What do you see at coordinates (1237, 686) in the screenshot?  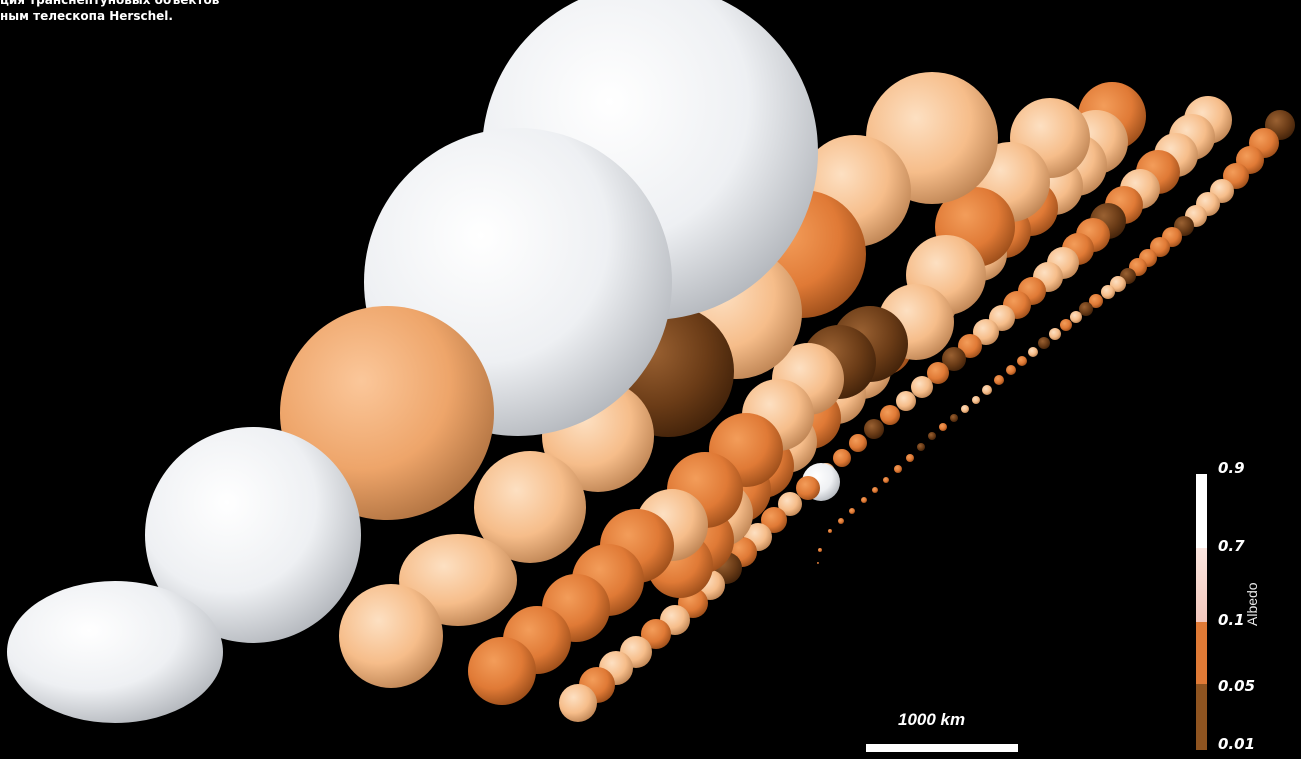 I see `albedo-tick-0-05: 0.05` at bounding box center [1237, 686].